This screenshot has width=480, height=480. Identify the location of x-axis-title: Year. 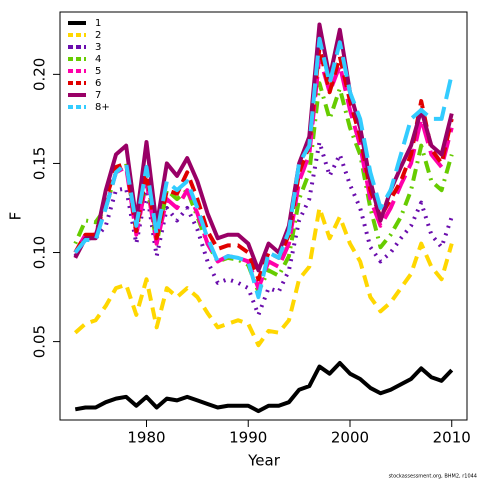
(264, 461).